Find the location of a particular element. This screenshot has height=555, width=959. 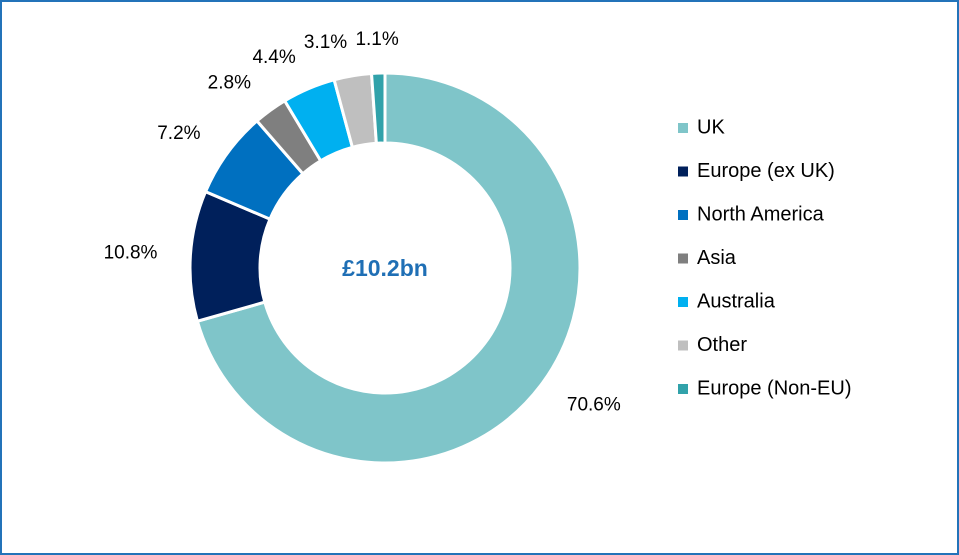

legend-label: Europe (ex UK) is located at coordinates (766, 171).